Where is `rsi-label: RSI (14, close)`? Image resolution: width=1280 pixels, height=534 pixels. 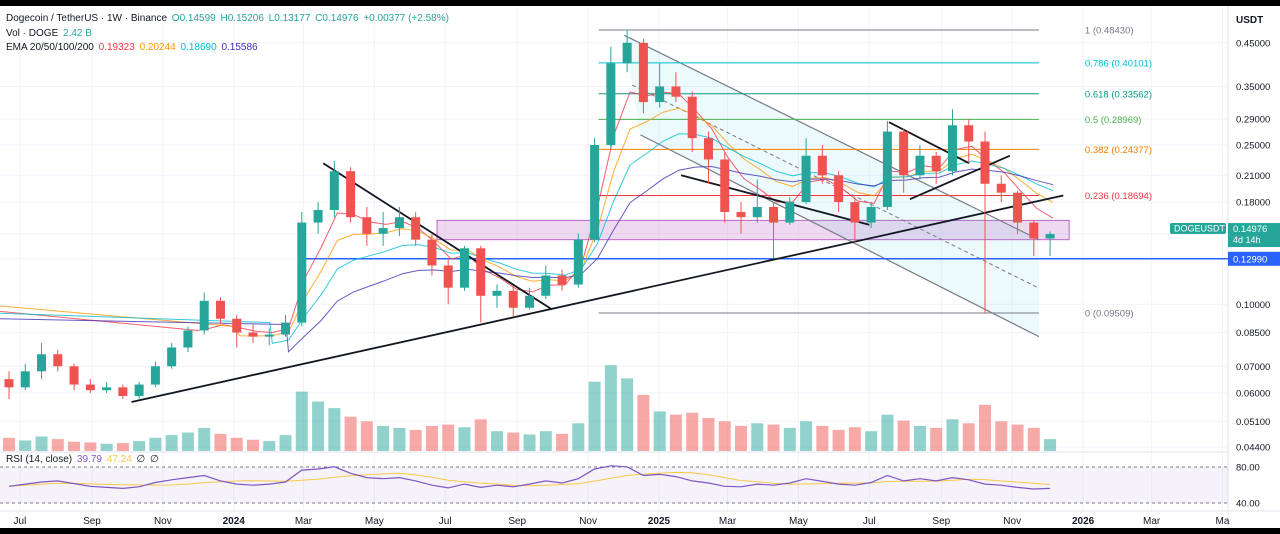 rsi-label: RSI (14, close) is located at coordinates (39, 459).